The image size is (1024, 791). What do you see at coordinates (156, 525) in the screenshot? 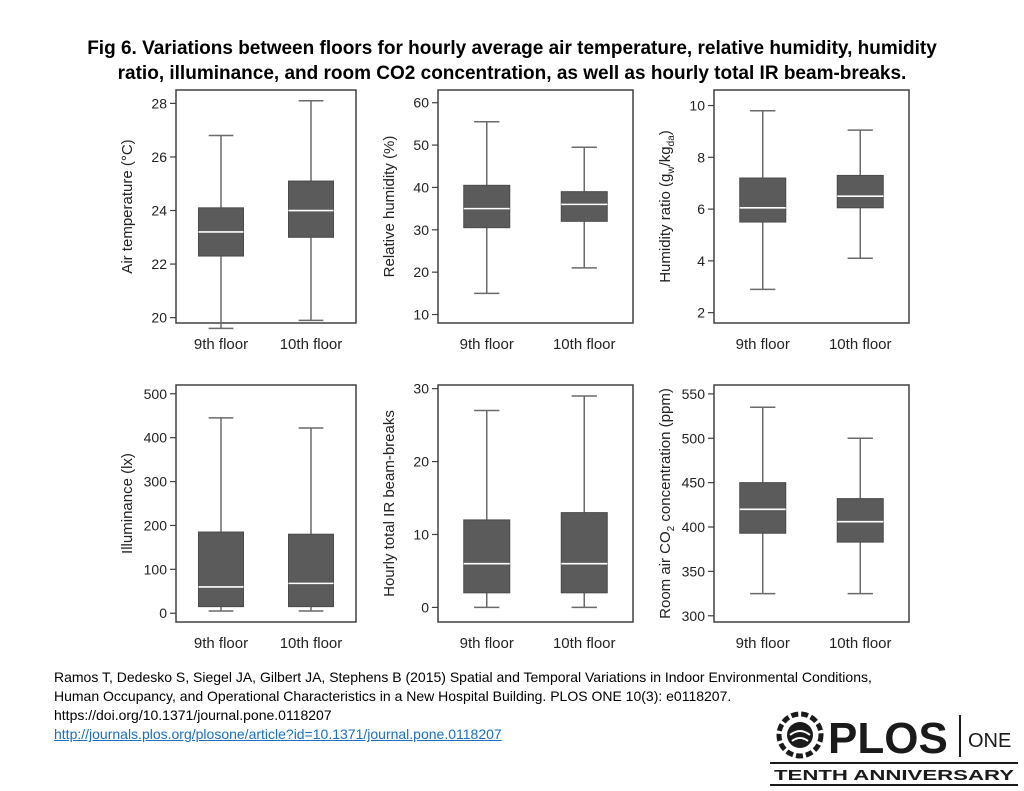
I see `y-tick-label: 200` at bounding box center [156, 525].